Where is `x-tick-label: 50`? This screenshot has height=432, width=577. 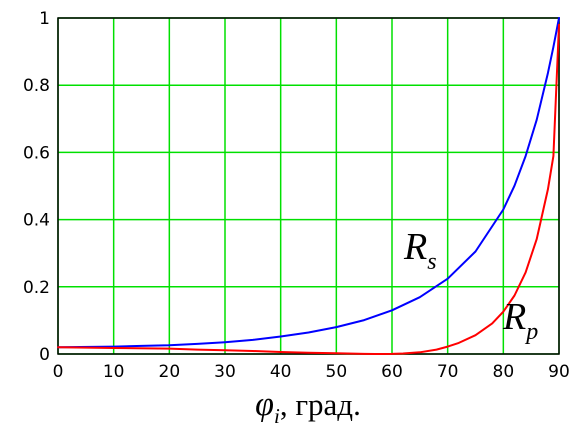 x-tick-label: 50 is located at coordinates (337, 372).